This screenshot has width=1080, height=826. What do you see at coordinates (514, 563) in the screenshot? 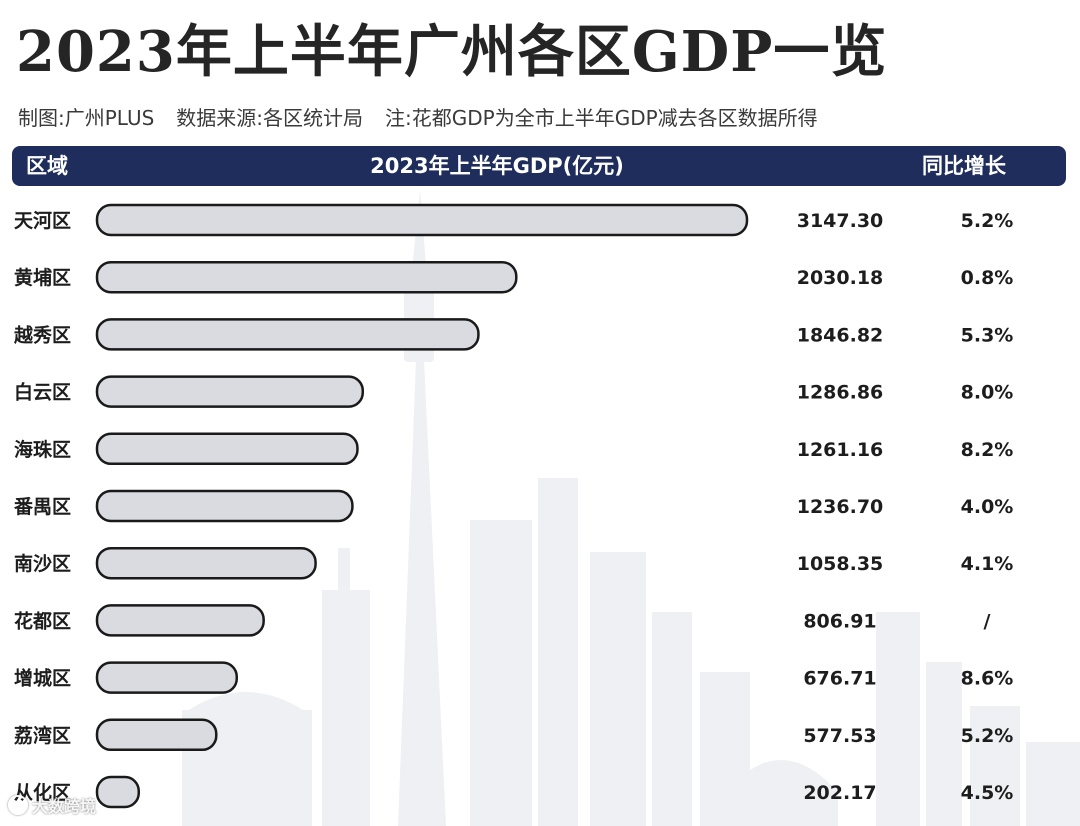
I see `bar-row: 南沙区 1058.35 4.1%` at bounding box center [514, 563].